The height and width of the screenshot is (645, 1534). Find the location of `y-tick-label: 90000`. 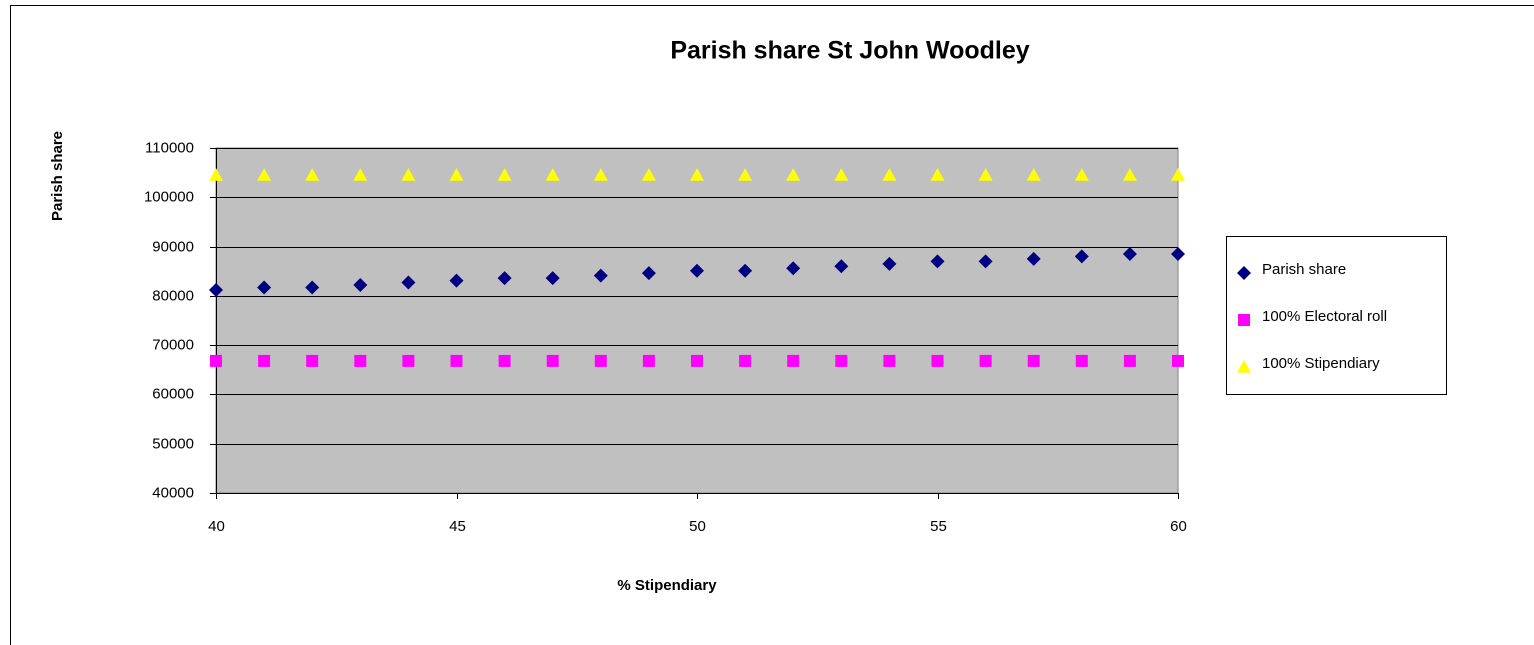

y-tick-label: 90000 is located at coordinates (173, 246).